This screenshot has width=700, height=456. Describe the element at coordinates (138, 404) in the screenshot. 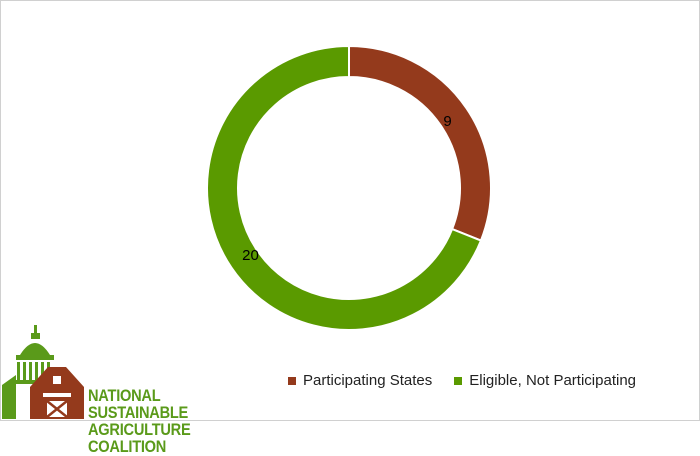

I see `logo-line-1: NATIONAL SUSTAINABLE` at that location.